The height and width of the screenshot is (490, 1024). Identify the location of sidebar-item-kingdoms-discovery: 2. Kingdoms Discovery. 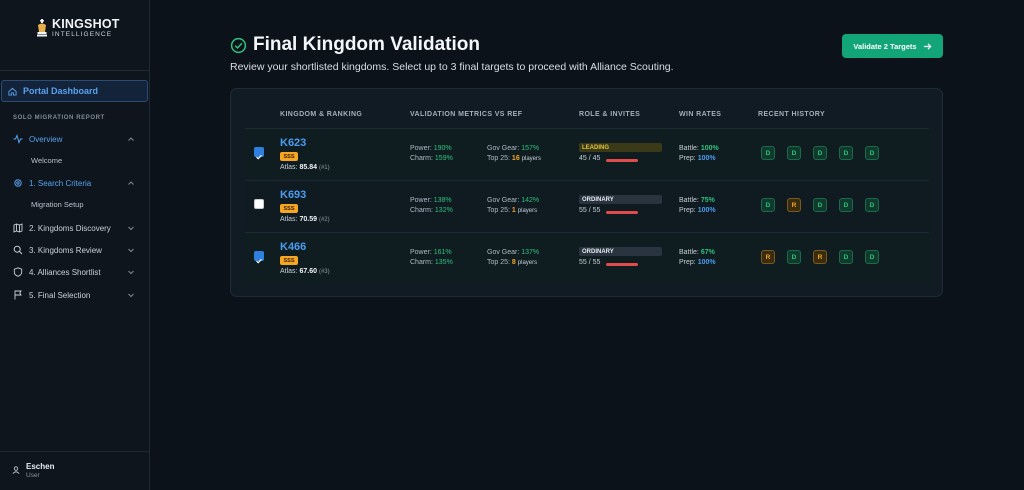
(74, 228).